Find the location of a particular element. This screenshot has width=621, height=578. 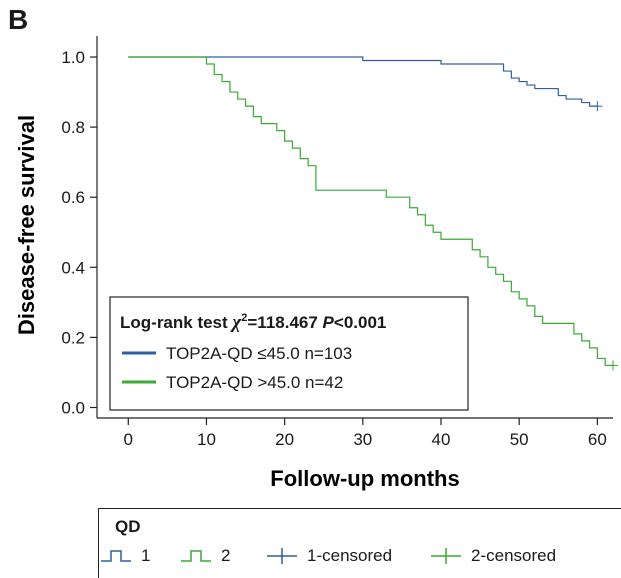

legend-item-label: 1-censored is located at coordinates (350, 555).